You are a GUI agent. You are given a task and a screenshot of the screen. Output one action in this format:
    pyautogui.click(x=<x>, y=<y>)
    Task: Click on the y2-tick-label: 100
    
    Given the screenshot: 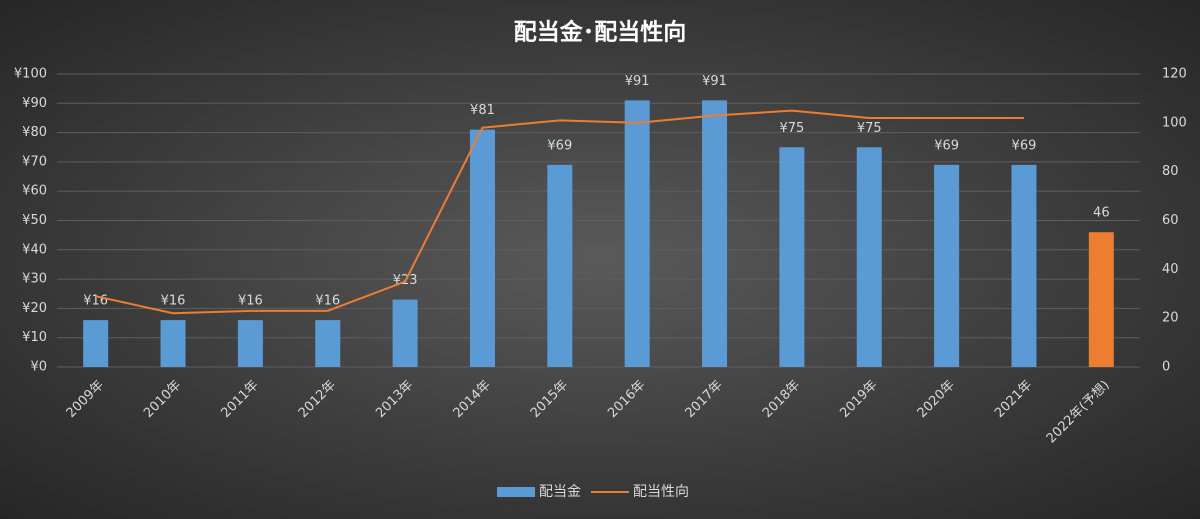 What is the action you would take?
    pyautogui.click(x=1174, y=122)
    